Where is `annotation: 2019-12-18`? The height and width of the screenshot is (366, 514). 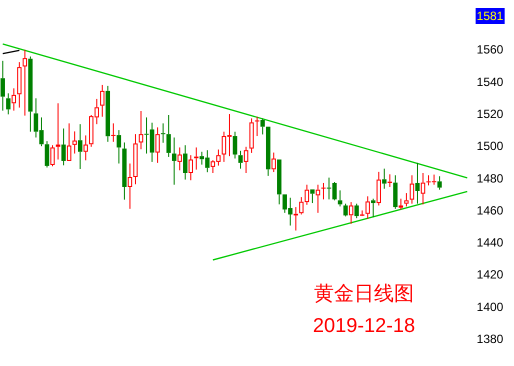 annotation: 2019-12-18 is located at coordinates (364, 326).